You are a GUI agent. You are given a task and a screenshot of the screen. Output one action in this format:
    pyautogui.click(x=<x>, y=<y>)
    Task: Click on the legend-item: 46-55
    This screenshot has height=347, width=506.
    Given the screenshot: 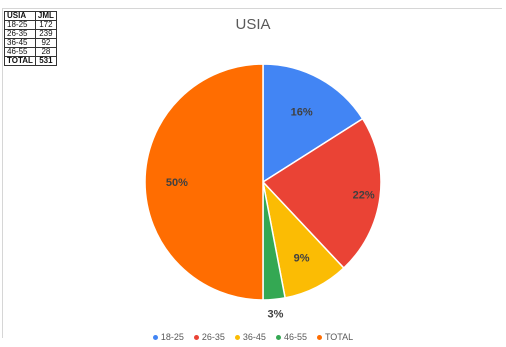 What is the action you would take?
    pyautogui.click(x=291, y=337)
    